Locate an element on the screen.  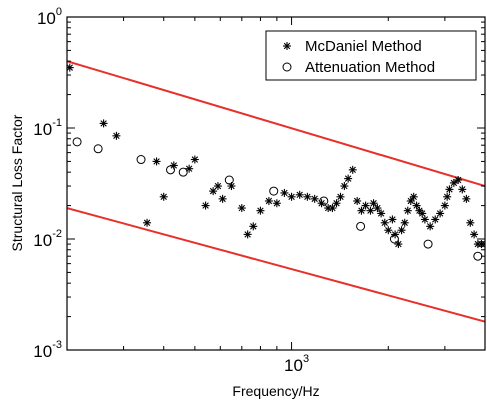
y-tick-label: 10⁻¹ is located at coordinates (47, 128).